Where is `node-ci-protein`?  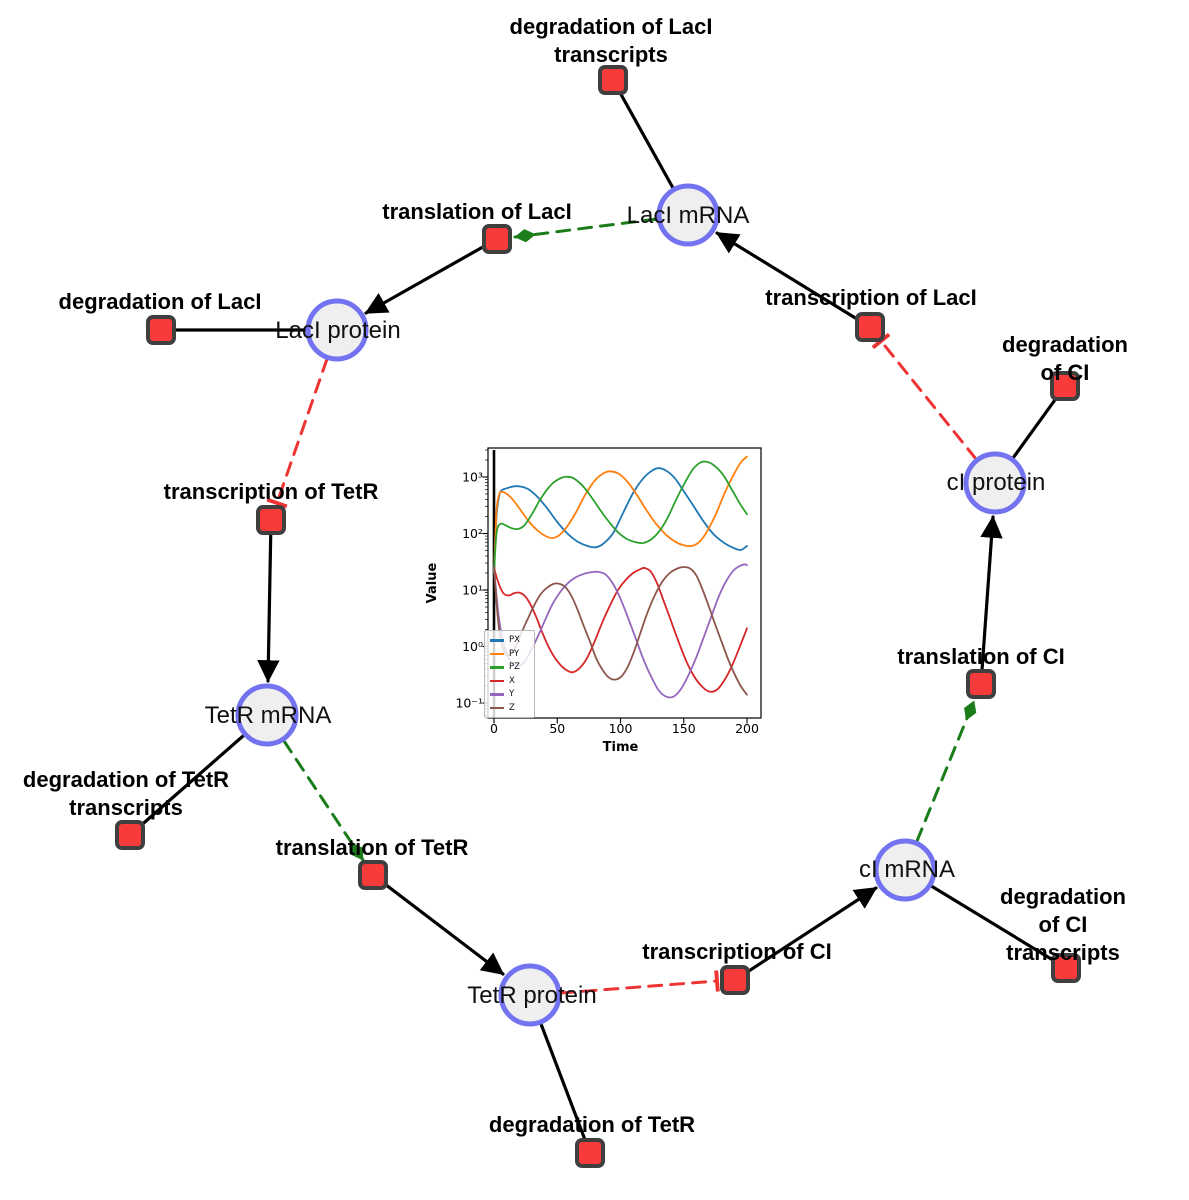
node-ci-protein is located at coordinates (995, 483).